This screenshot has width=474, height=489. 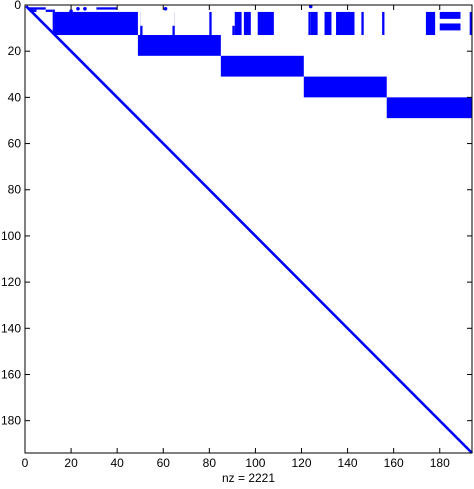 I want to click on x-tick-label-0: 0, so click(x=25, y=463).